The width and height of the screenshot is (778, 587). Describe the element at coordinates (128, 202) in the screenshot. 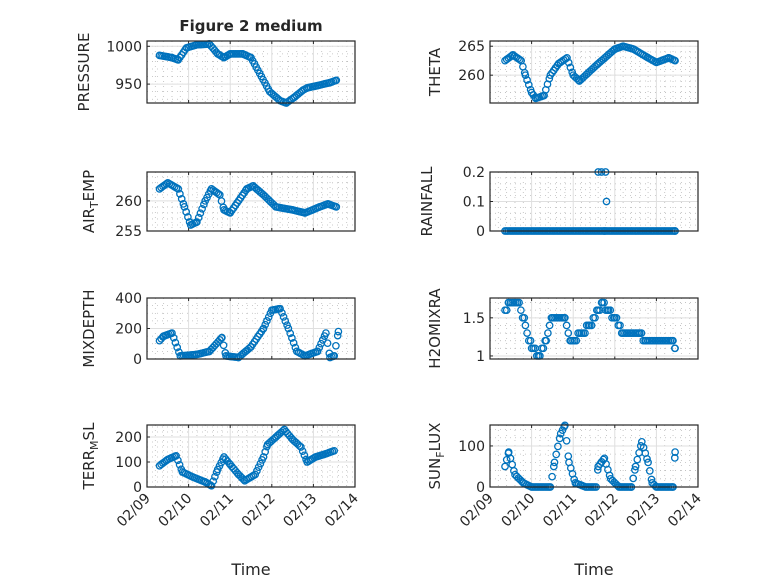

I see `y-tick-label: 260` at that location.